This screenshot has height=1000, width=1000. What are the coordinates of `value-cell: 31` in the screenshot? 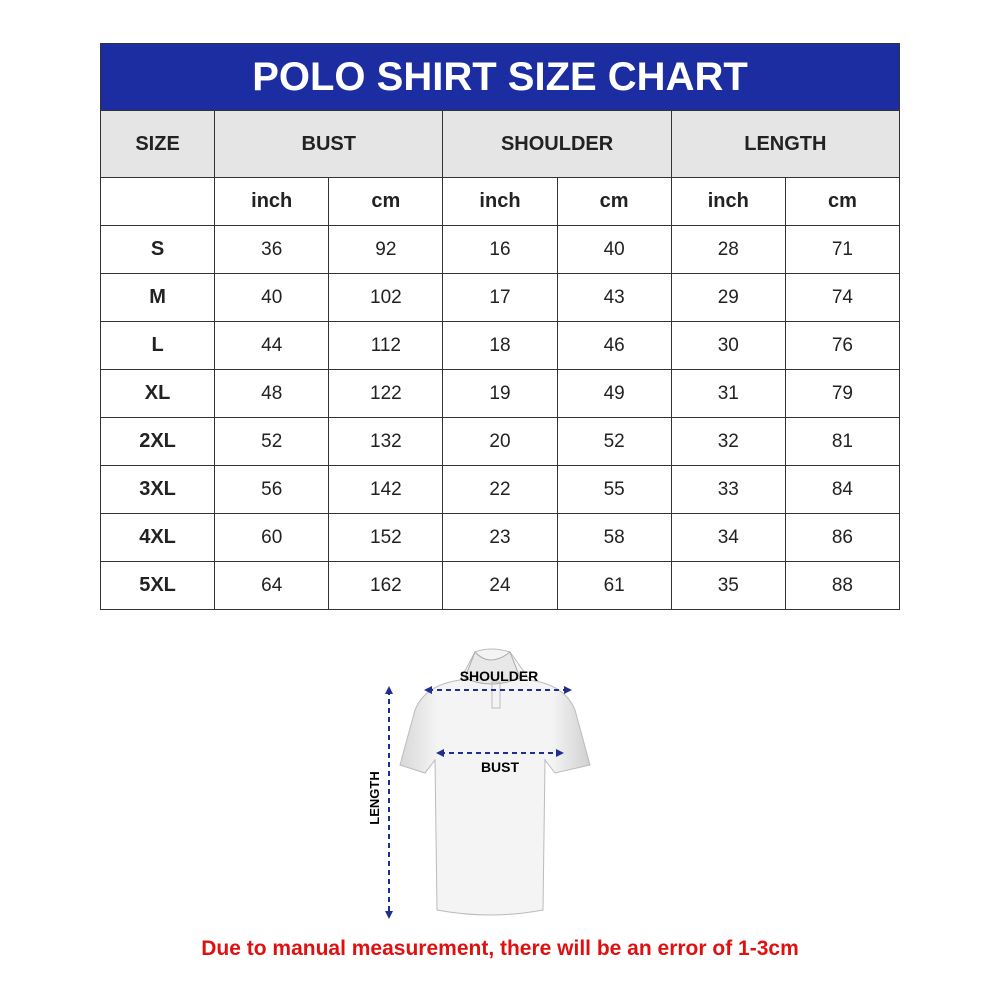 It's located at (728, 393).